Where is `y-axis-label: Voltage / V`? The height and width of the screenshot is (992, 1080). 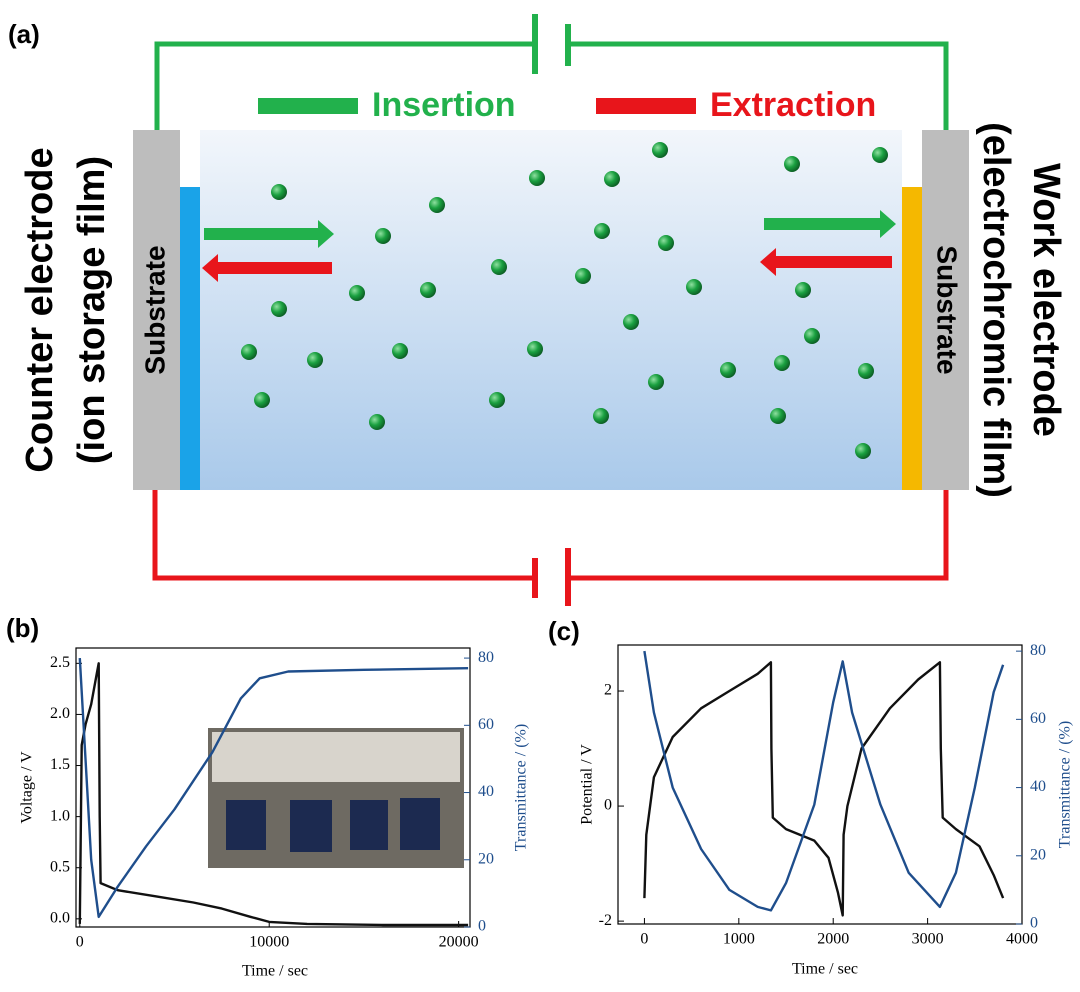
y-axis-label: Voltage / V is located at coordinates (27, 787).